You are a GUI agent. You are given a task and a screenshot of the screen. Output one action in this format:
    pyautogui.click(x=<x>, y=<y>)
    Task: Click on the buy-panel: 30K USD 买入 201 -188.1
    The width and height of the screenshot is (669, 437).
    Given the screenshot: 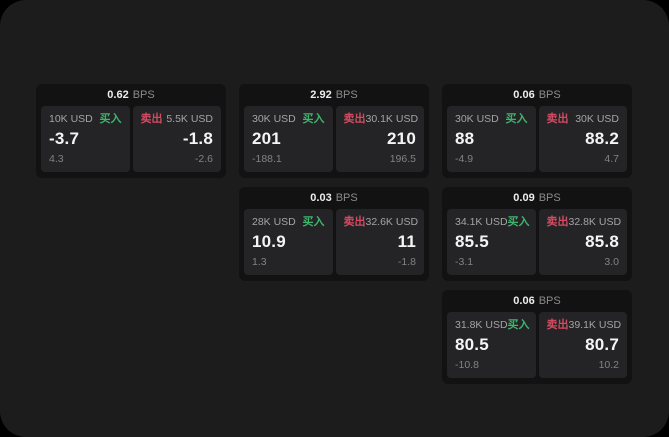 What is the action you would take?
    pyautogui.click(x=288, y=139)
    